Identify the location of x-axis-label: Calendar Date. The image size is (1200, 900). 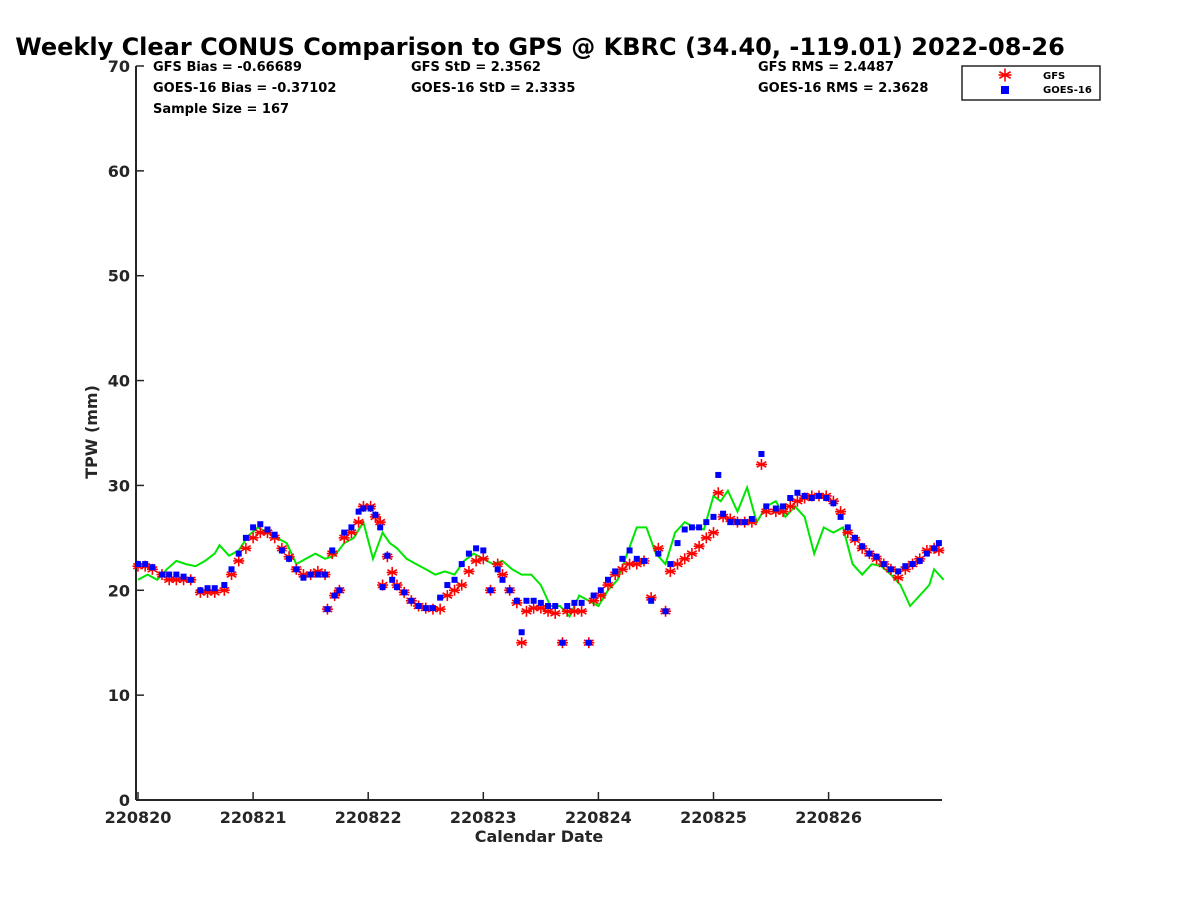
(539, 836).